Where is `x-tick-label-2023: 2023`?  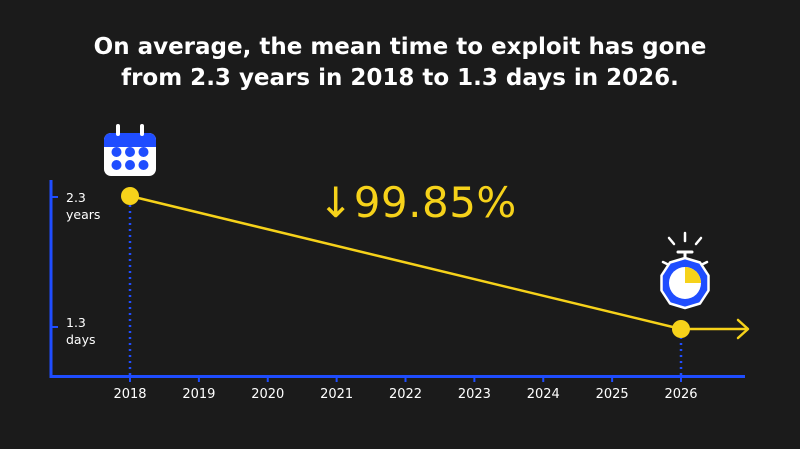
x-tick-label-2023: 2023 is located at coordinates (474, 394).